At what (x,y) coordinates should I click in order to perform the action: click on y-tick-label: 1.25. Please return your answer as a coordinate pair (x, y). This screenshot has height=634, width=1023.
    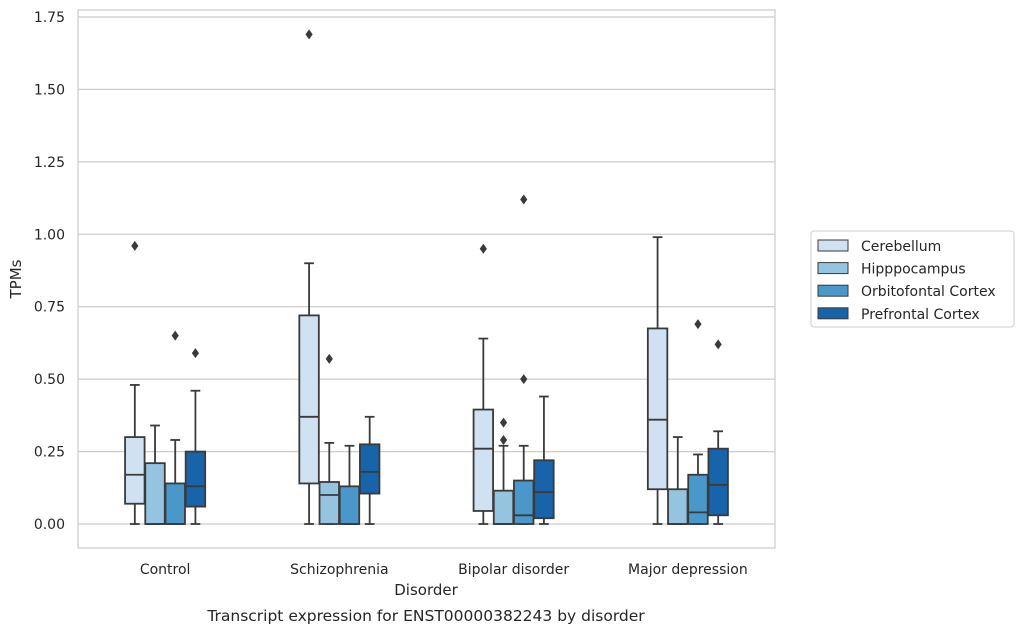
    Looking at the image, I should click on (49, 163).